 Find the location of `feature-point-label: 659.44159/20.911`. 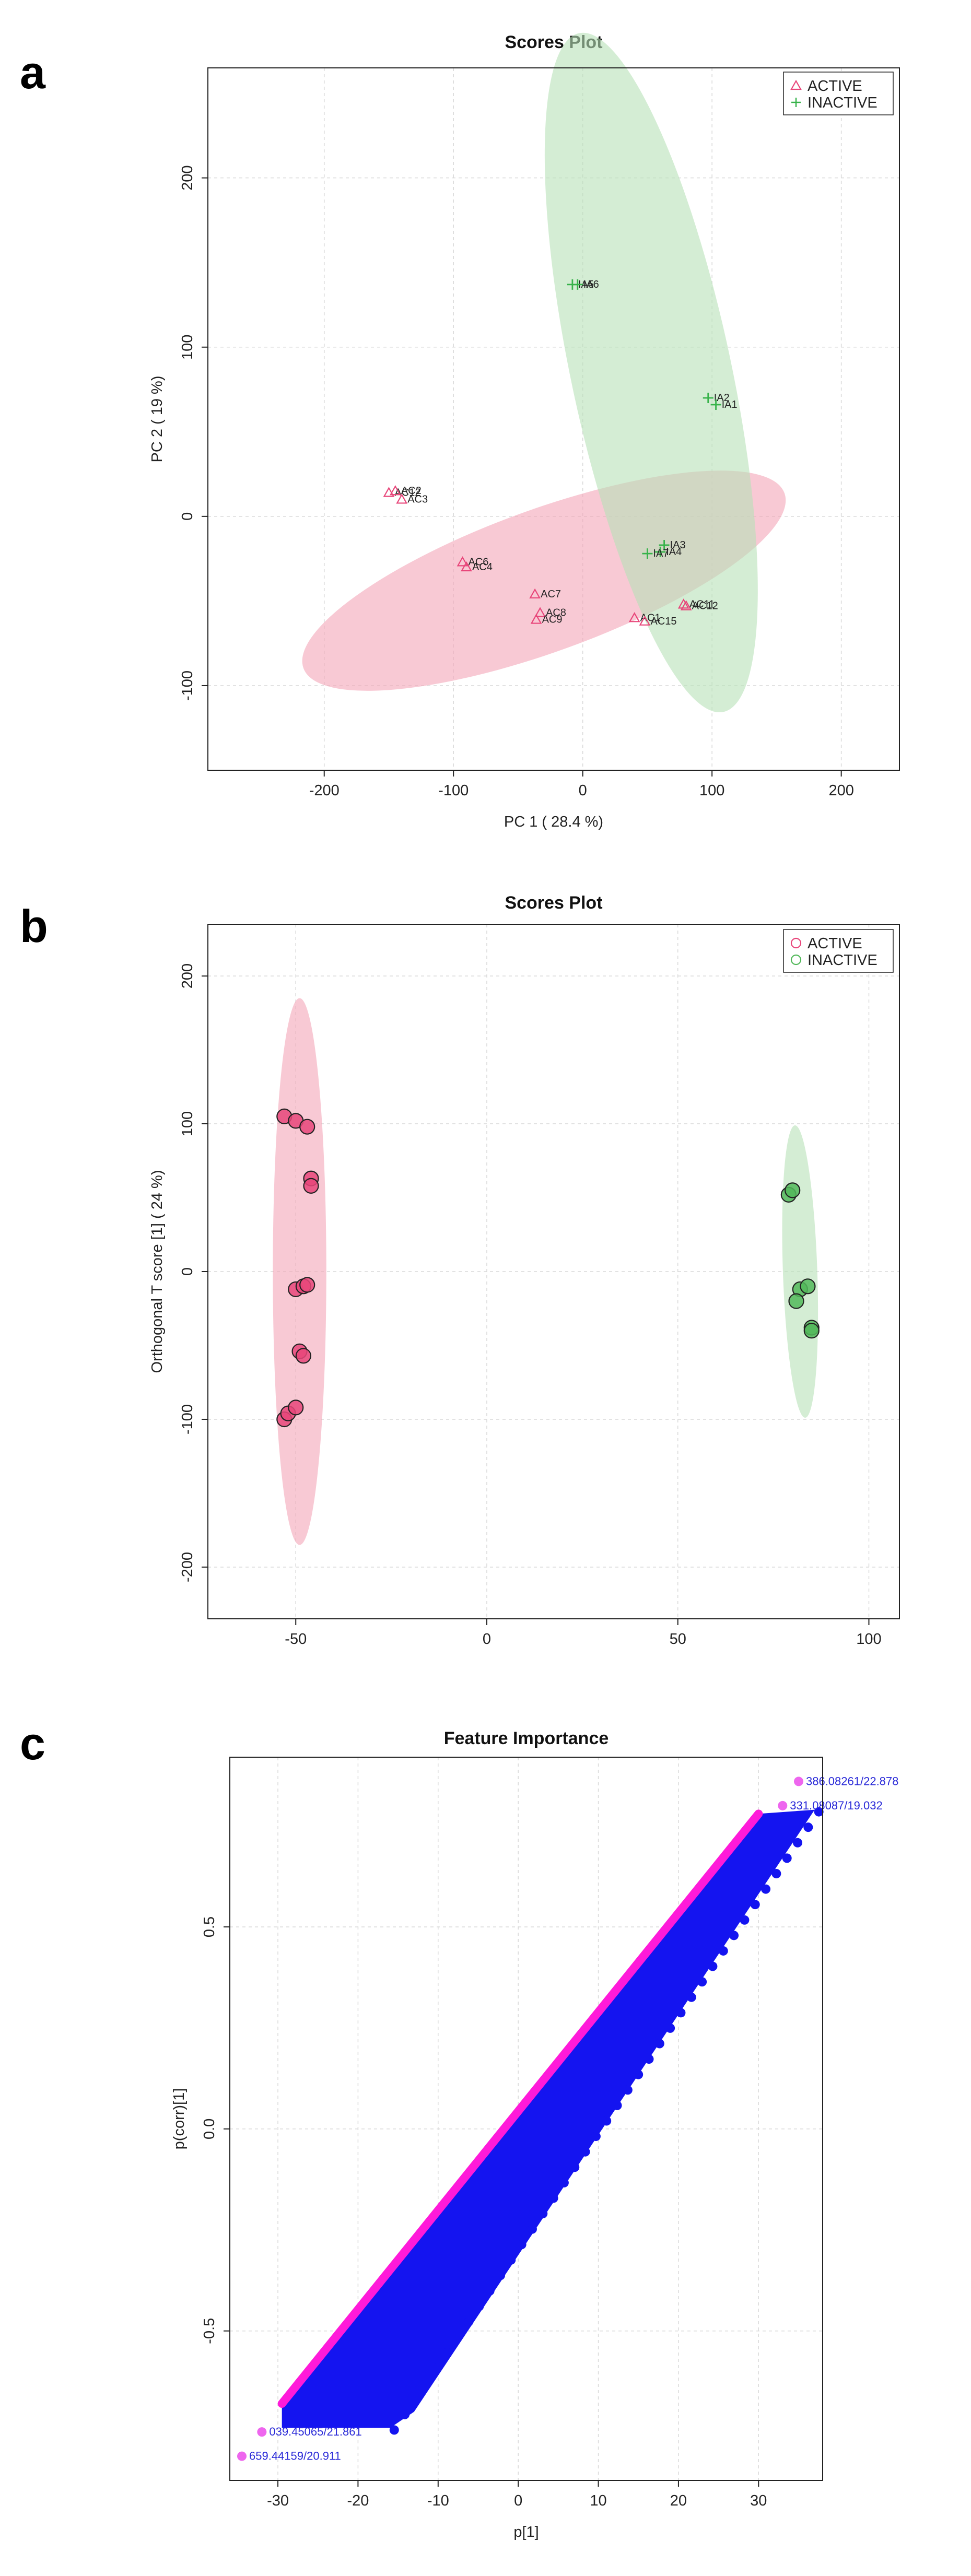

feature-point-label: 659.44159/20.911 is located at coordinates (295, 2456).